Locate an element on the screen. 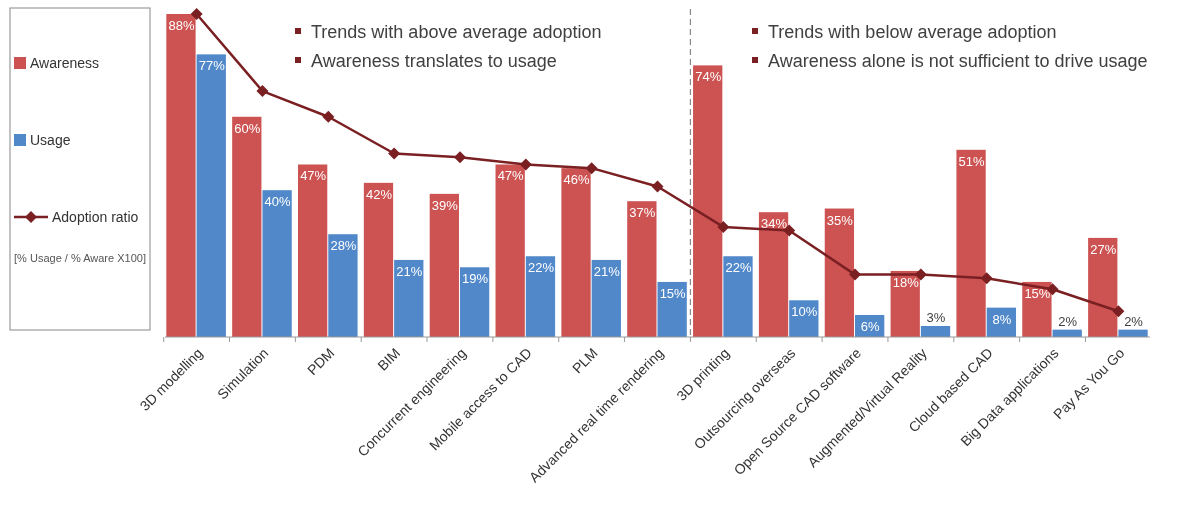  data-label: 18% is located at coordinates (906, 282).